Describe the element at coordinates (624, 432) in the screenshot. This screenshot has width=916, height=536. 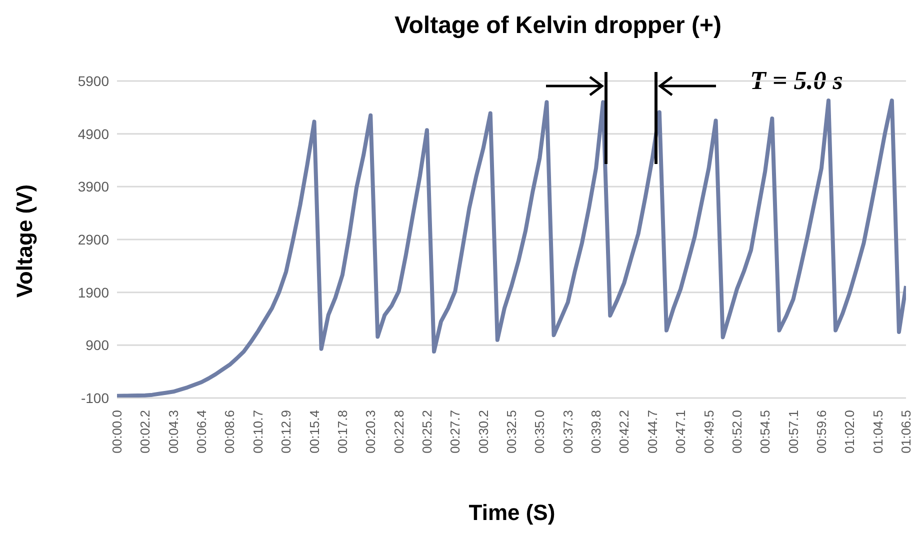
I see `x-tick-label: 00:42.2` at that location.